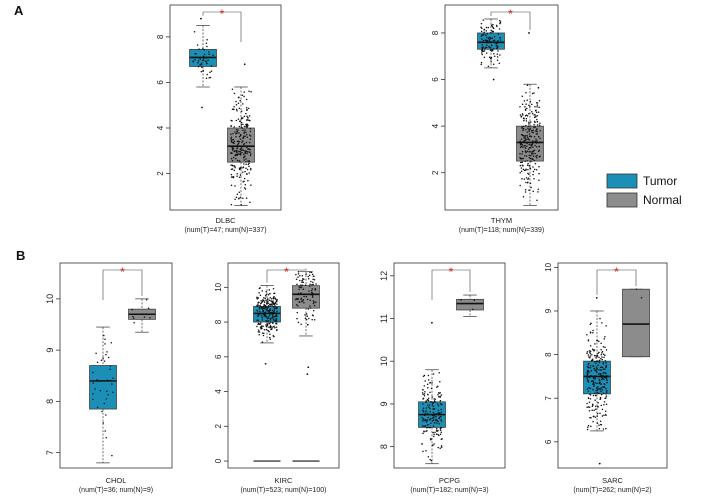 The height and width of the screenshot is (497, 706). I want to click on y-tick-label-dlbc-8: 8, so click(160, 36).